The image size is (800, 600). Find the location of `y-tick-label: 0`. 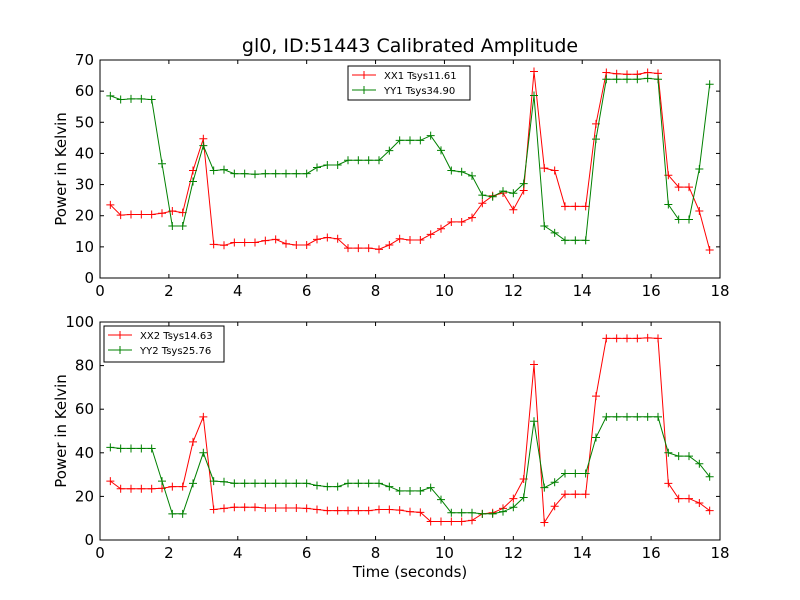

y-tick-label: 0 is located at coordinates (89, 540).